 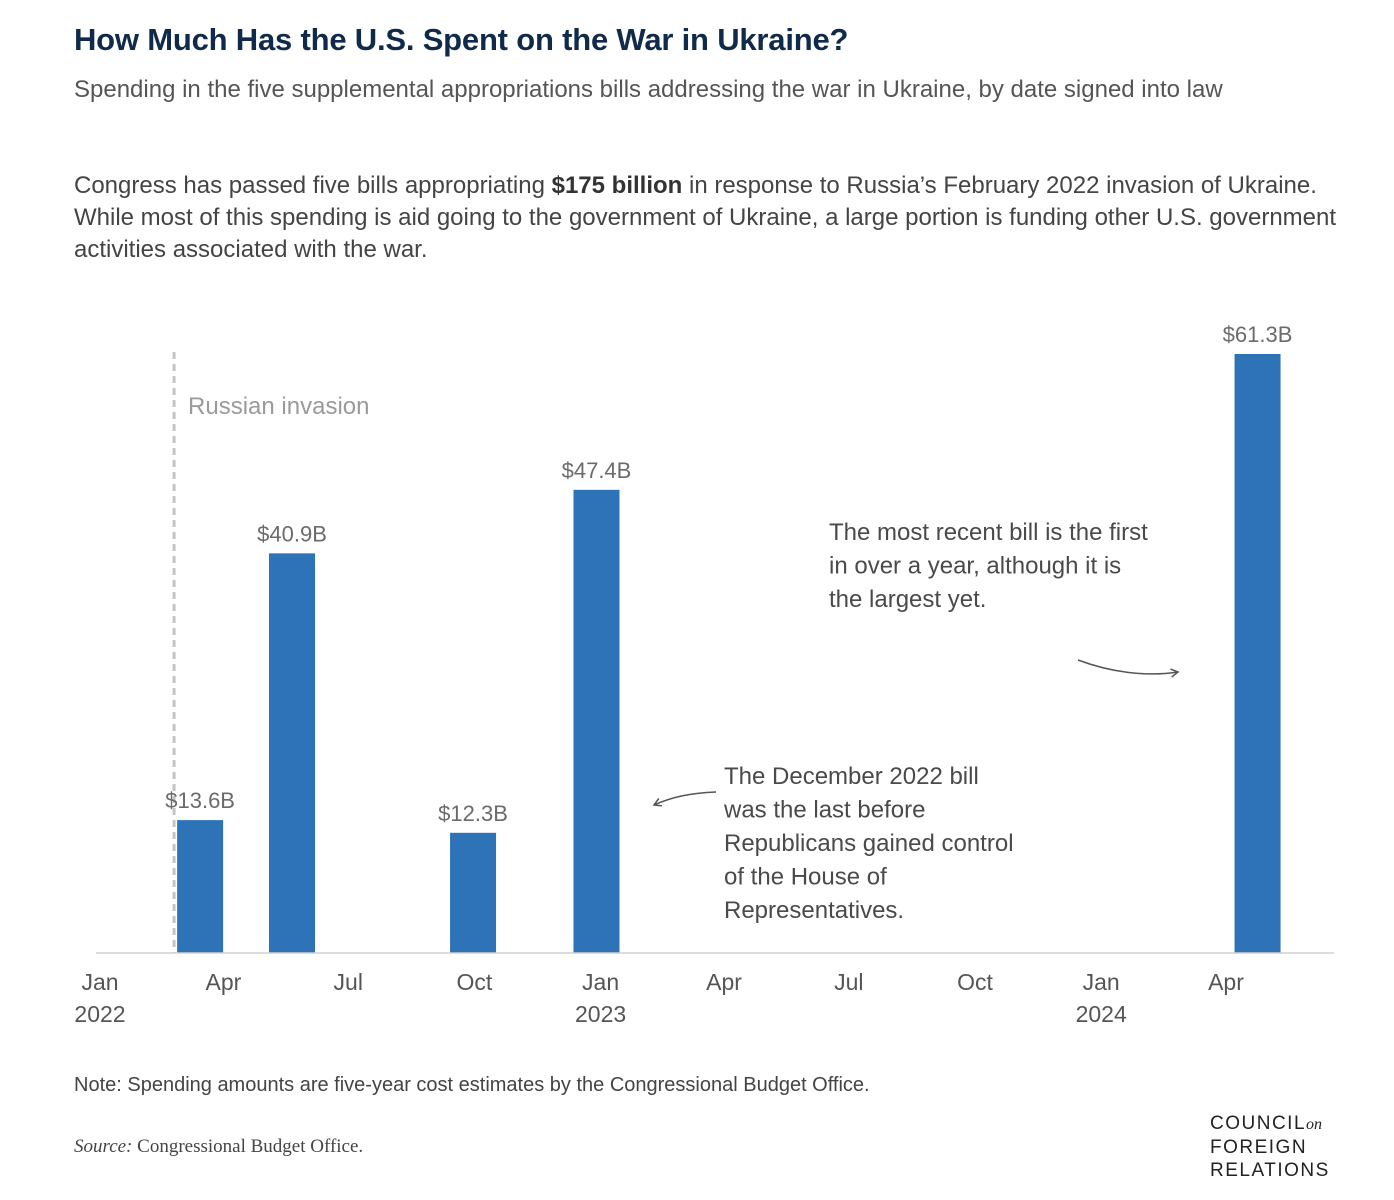 What do you see at coordinates (473, 813) in the screenshot?
I see `bar-value-label-2: $12.3B` at bounding box center [473, 813].